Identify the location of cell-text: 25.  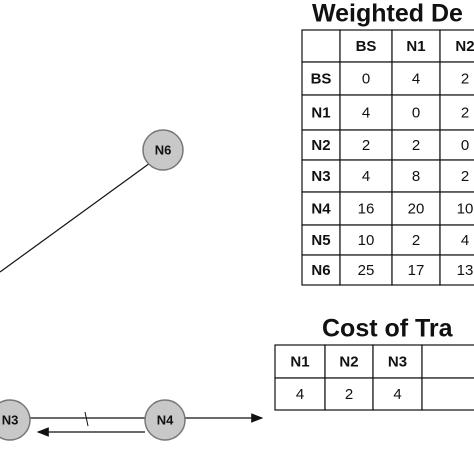
(366, 270).